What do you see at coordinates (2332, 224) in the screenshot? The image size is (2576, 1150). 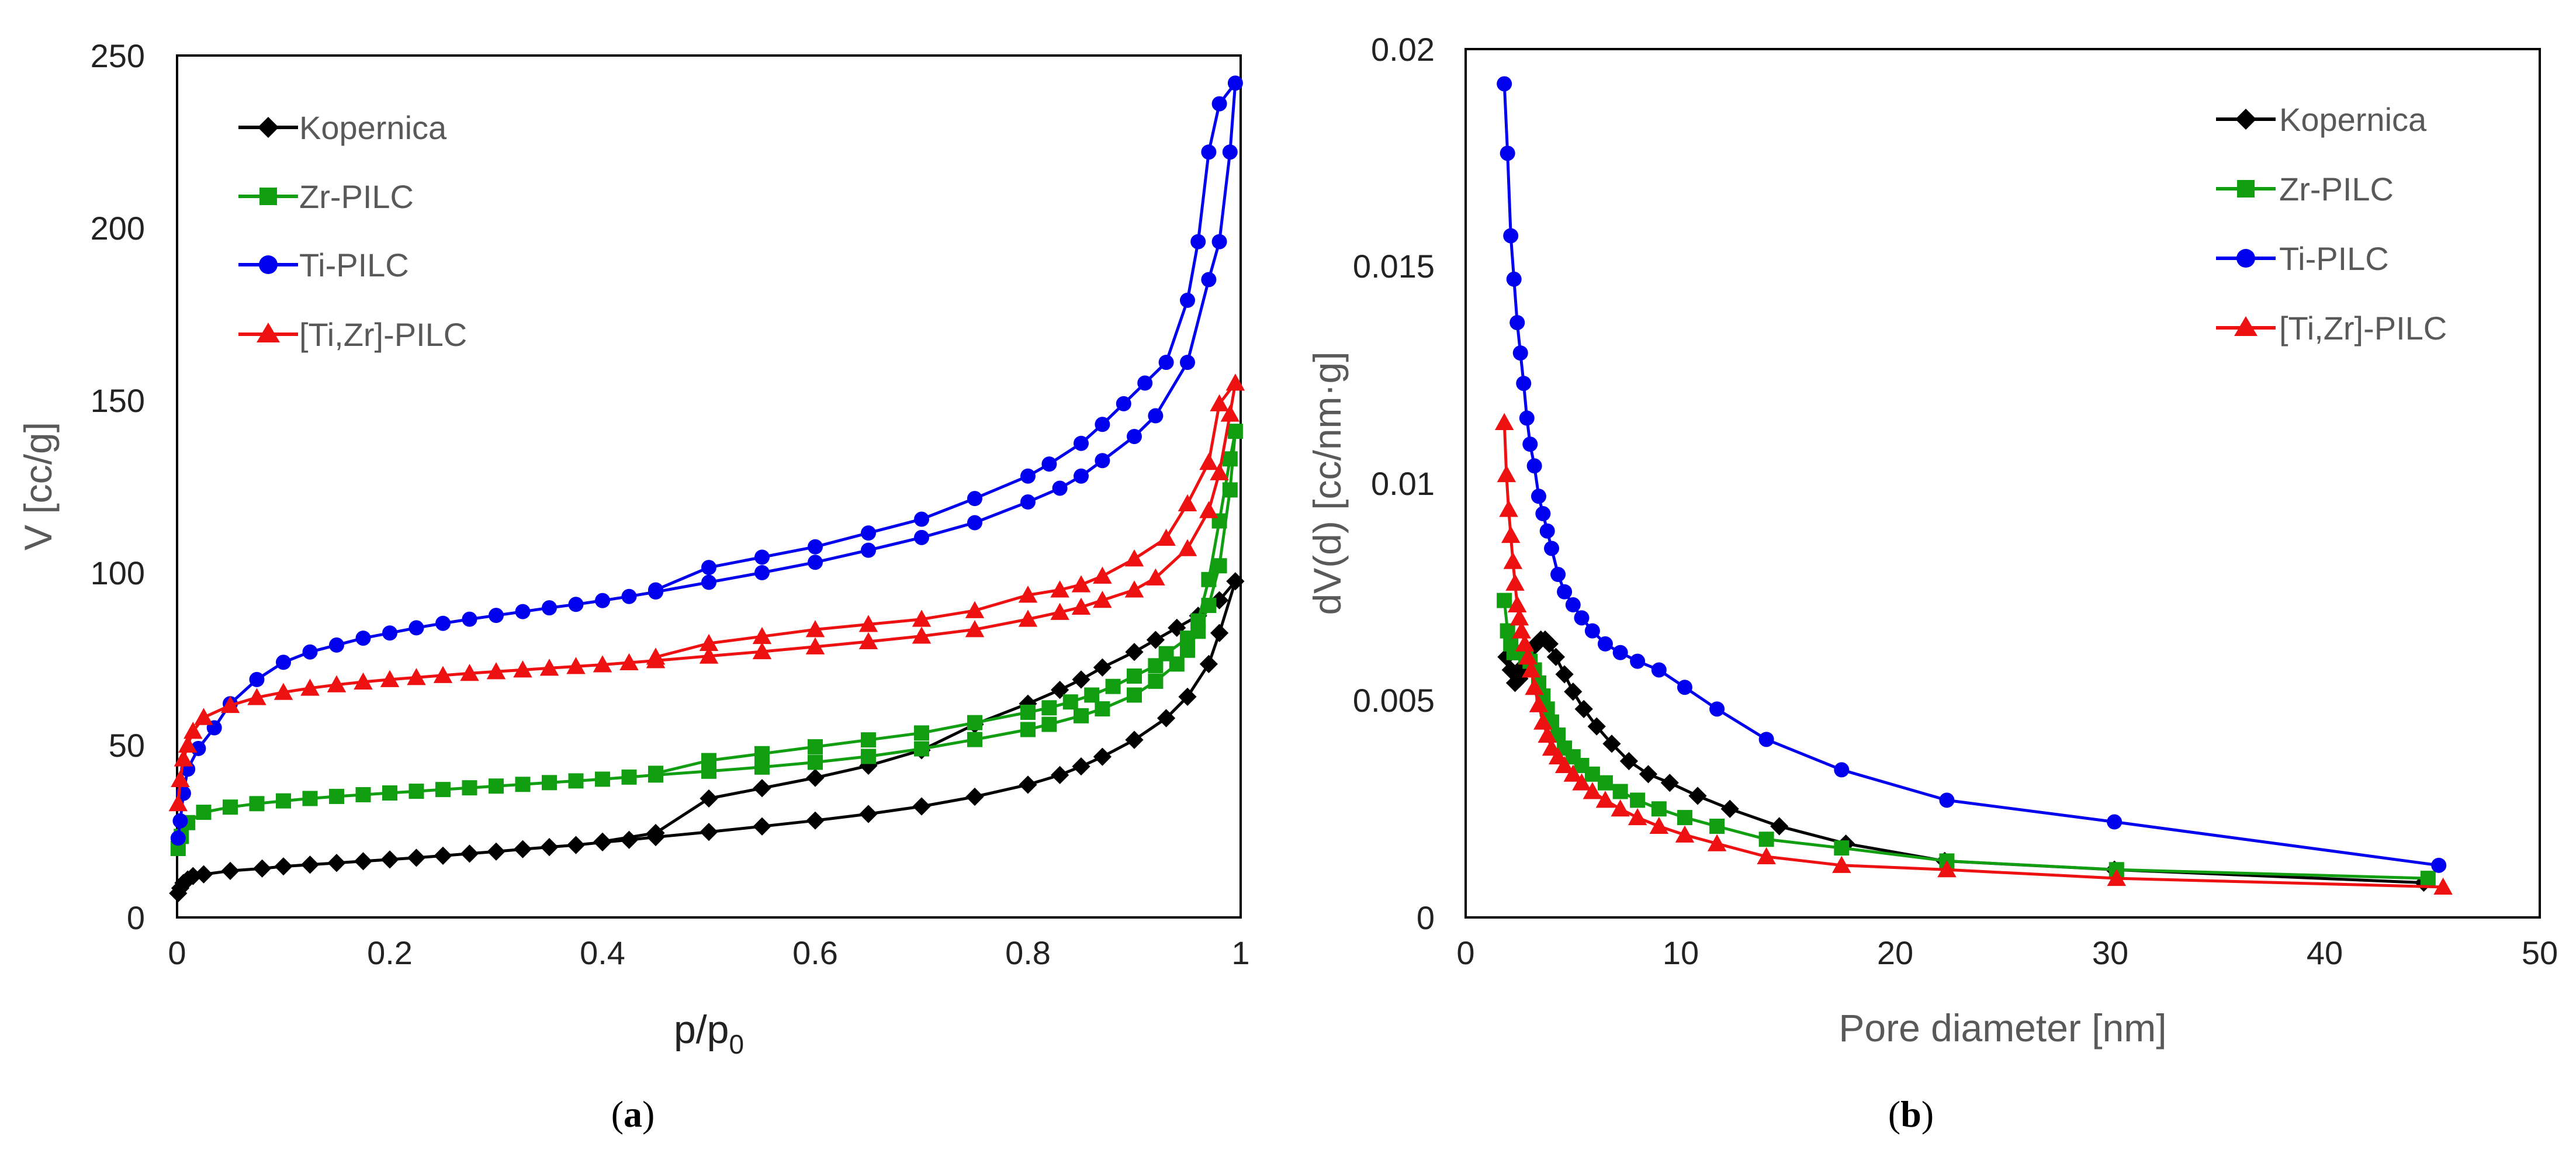 I see `panel-b-legend: Kopernica Zr-PILC Ti-PILC [Ti,Zr]-PILC` at bounding box center [2332, 224].